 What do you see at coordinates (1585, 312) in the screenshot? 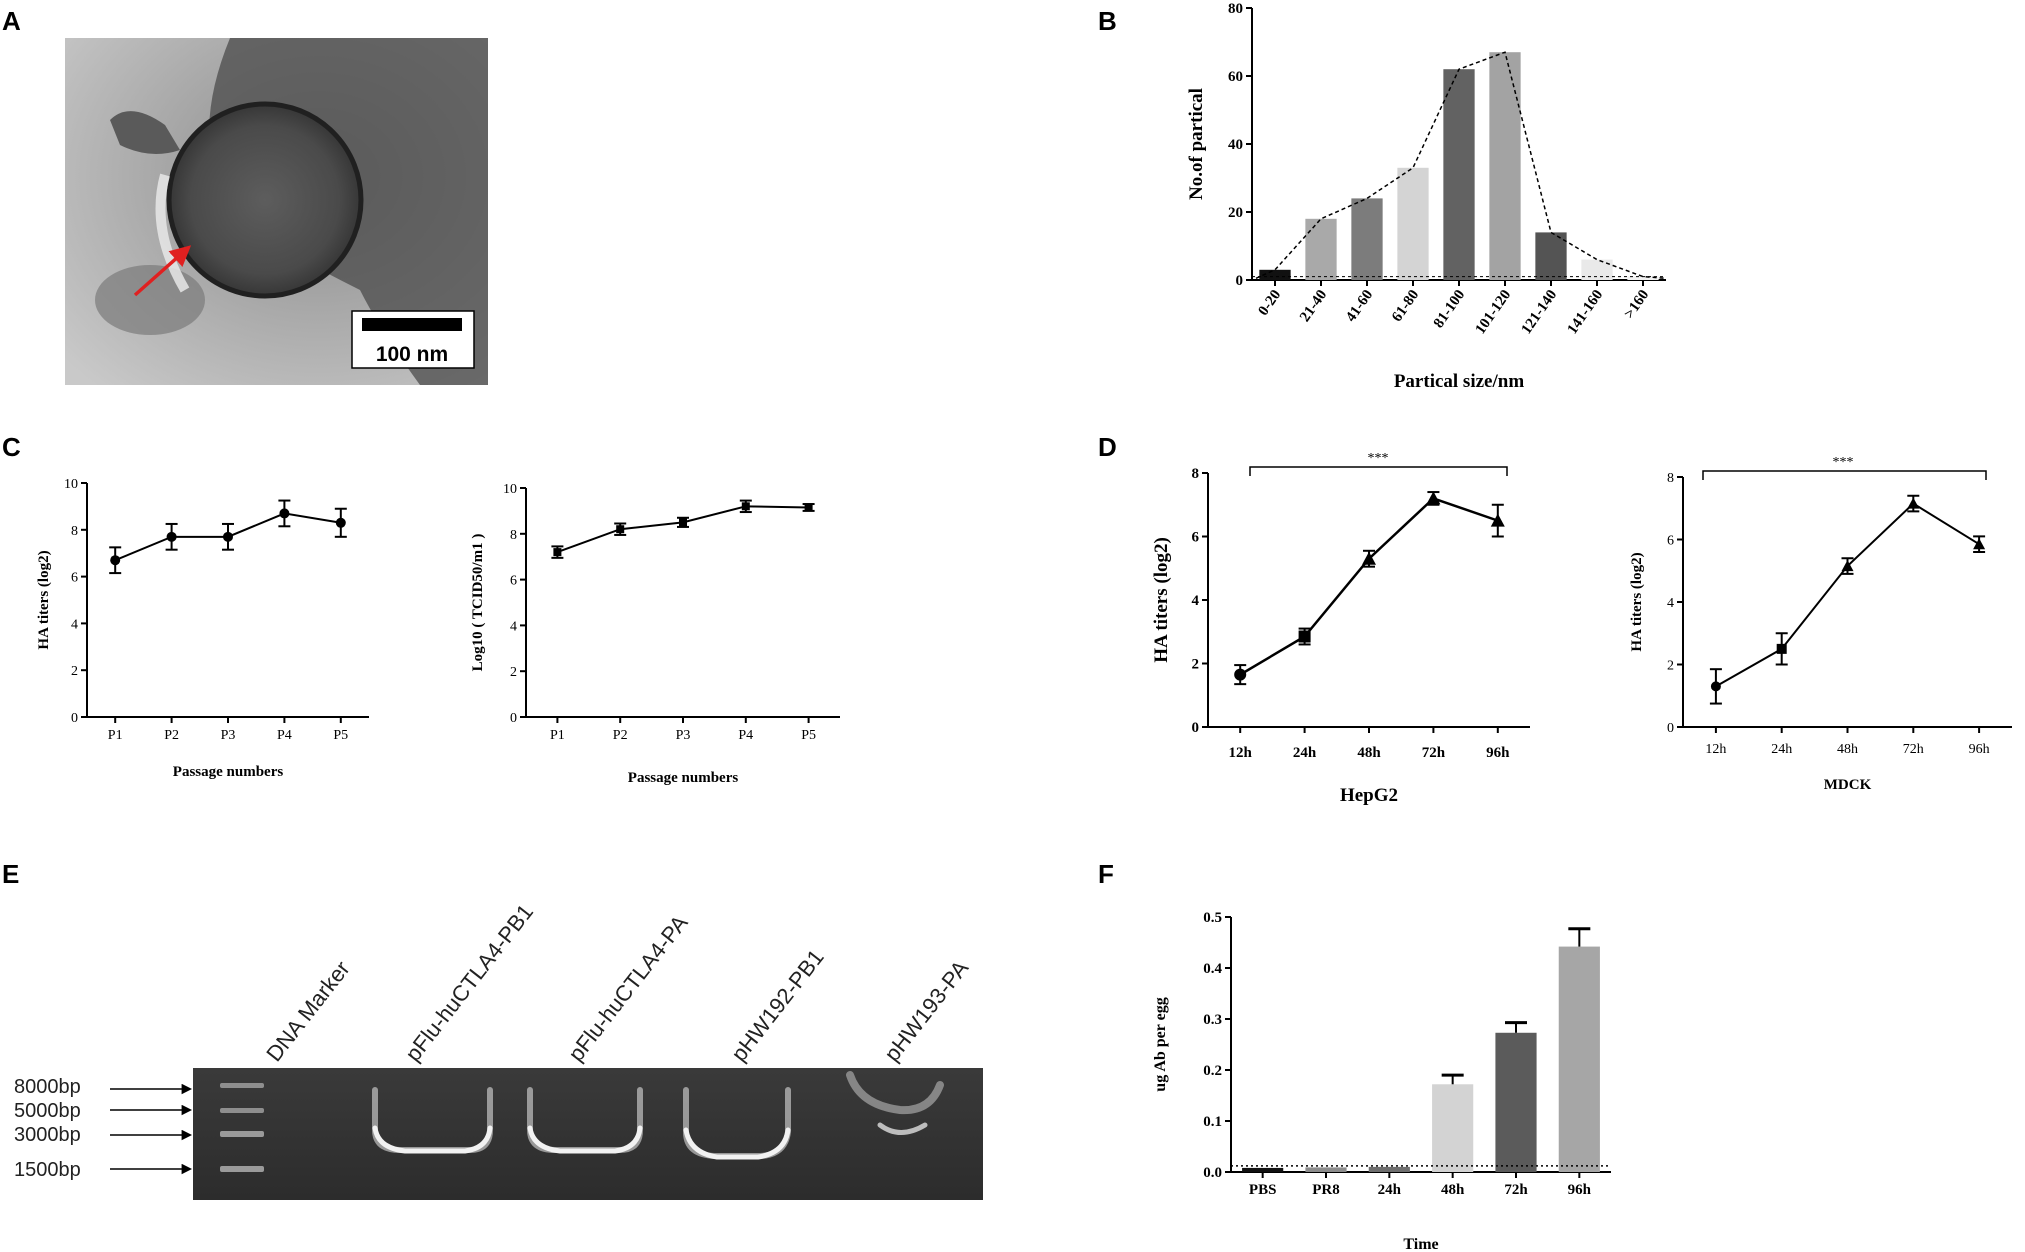
I see `x-tick-label: 141-160` at bounding box center [1585, 312].